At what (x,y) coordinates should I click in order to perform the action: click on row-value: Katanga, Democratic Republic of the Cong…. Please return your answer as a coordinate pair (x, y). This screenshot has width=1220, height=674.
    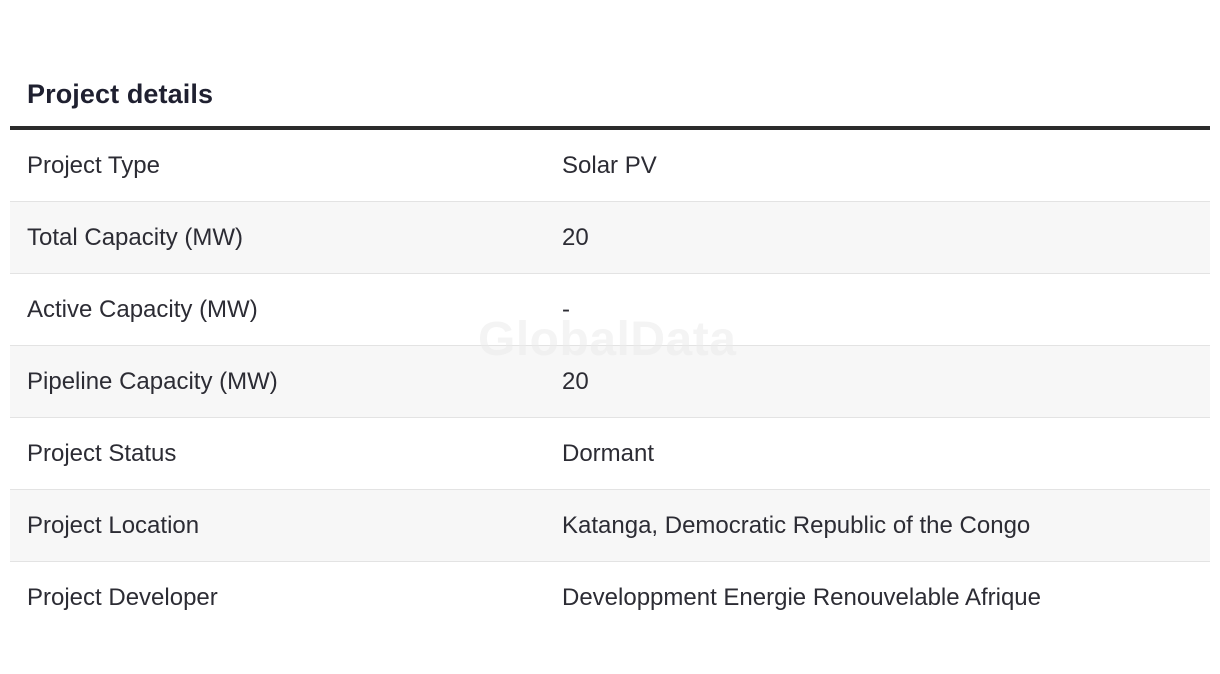
    Looking at the image, I should click on (796, 525).